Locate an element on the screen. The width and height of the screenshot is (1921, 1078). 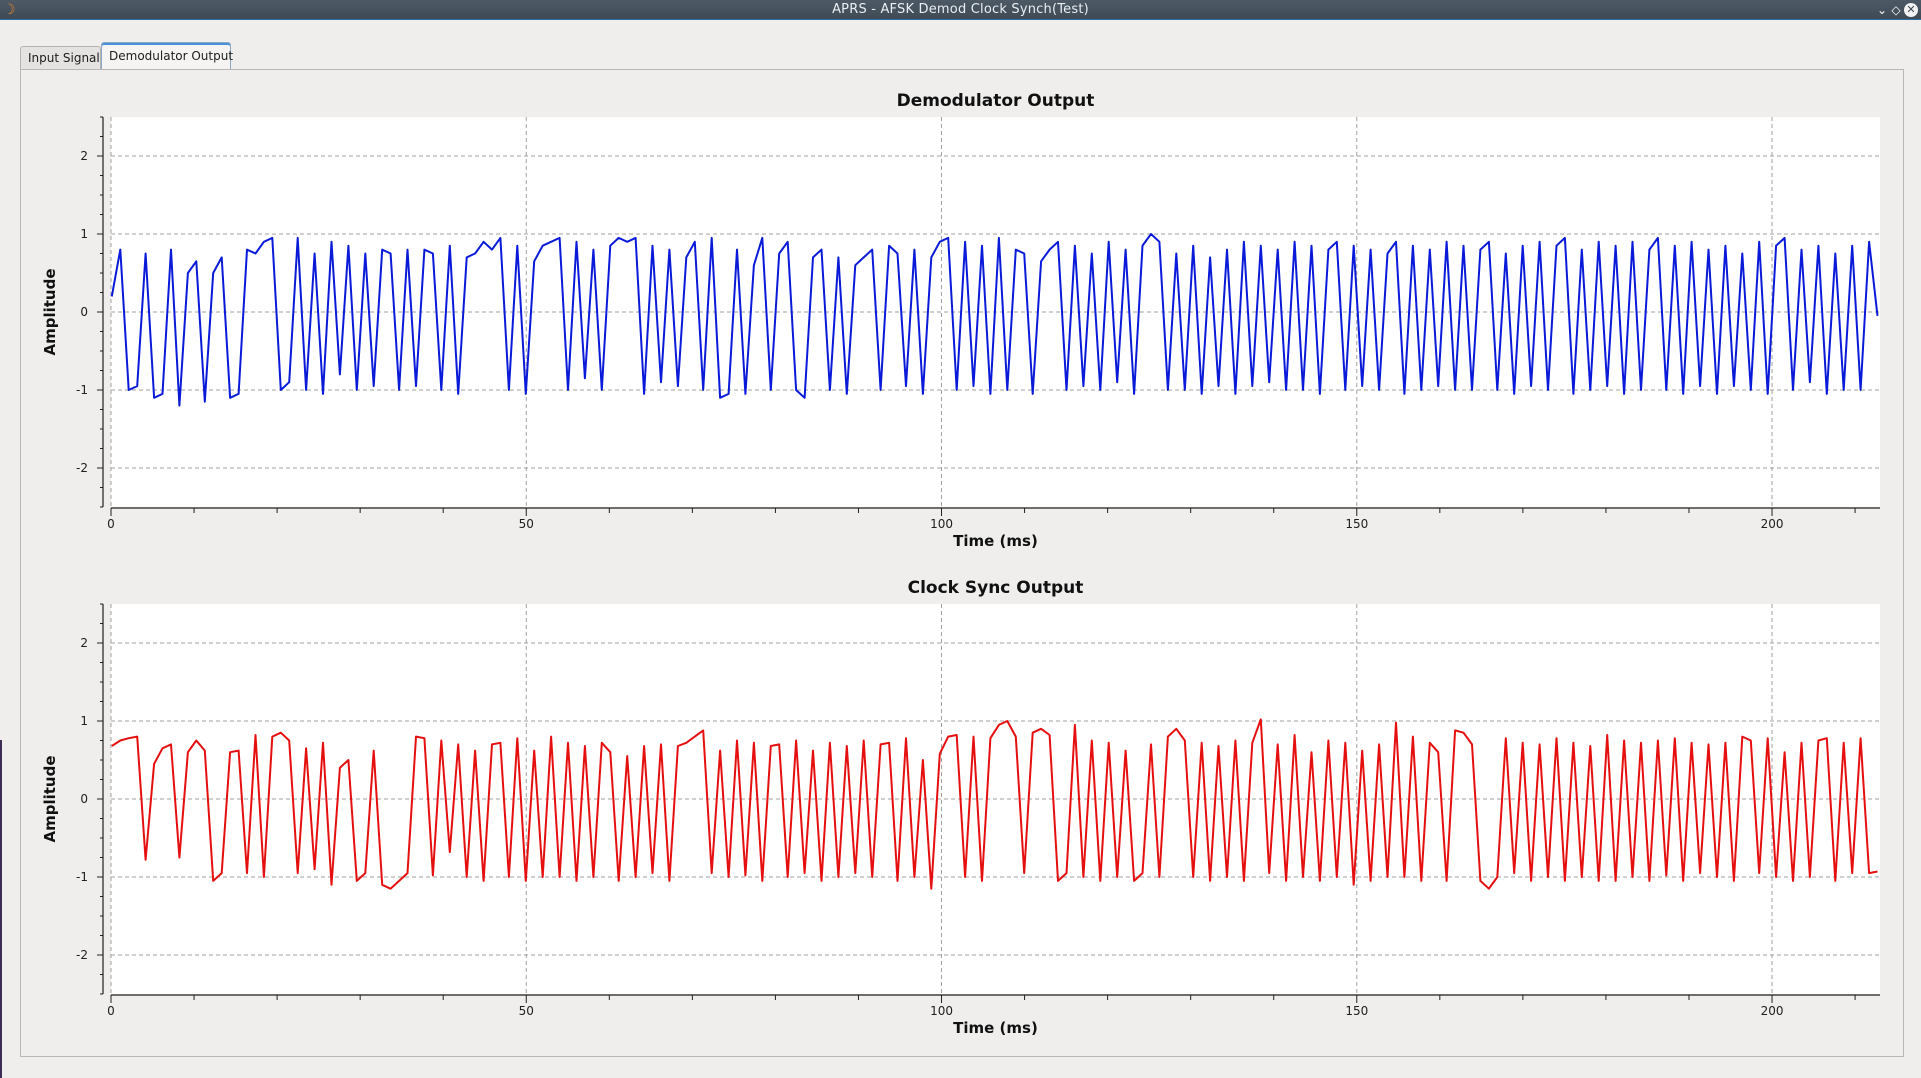
tab-demodulator-output: Demodulator Output is located at coordinates (167, 56).